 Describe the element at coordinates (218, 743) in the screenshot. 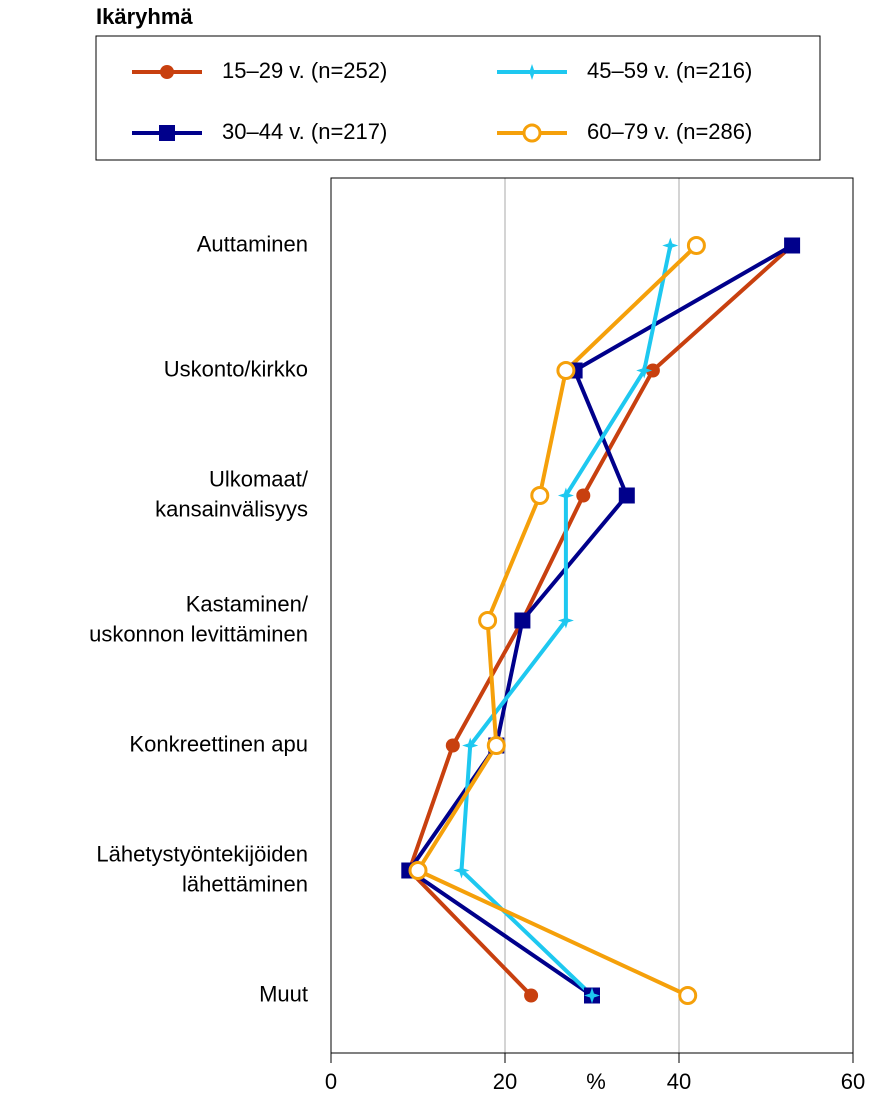

I see `y-tick-label: Konkreettinen apu` at that location.